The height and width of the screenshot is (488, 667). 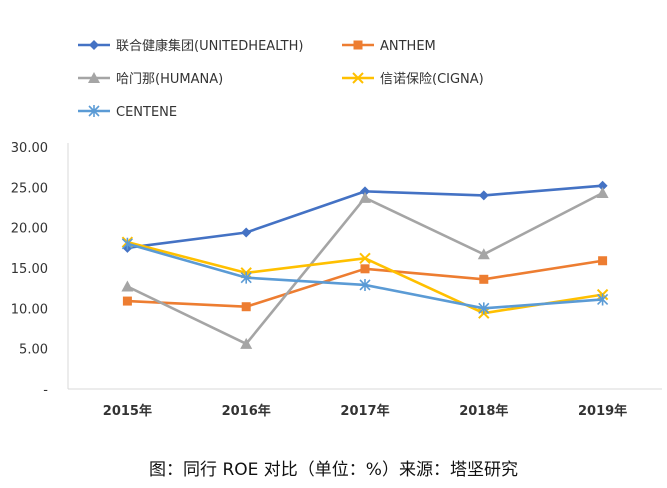 I want to click on chart-caption: 图：同行 ROE 对比（单位：%）来源：塔坚研究, so click(x=333, y=470).